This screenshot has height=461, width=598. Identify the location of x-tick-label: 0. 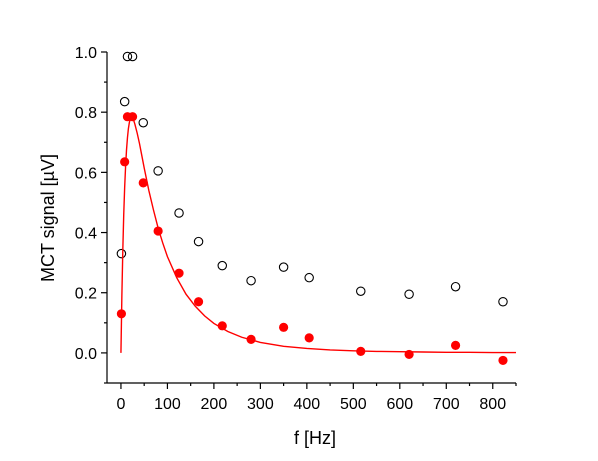
(120, 404).